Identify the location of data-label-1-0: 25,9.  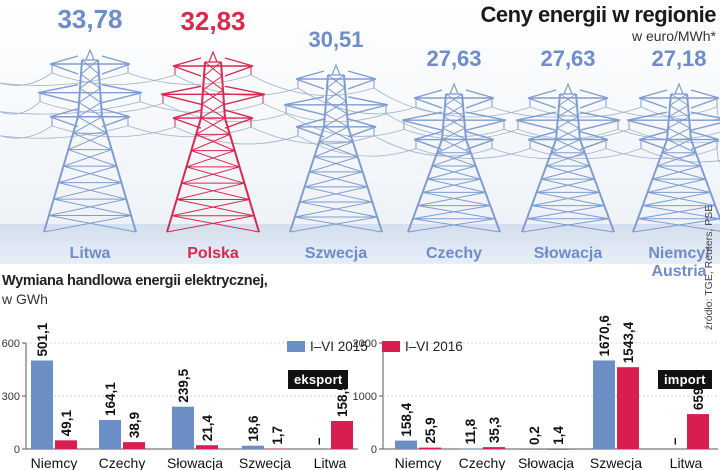
(430, 430).